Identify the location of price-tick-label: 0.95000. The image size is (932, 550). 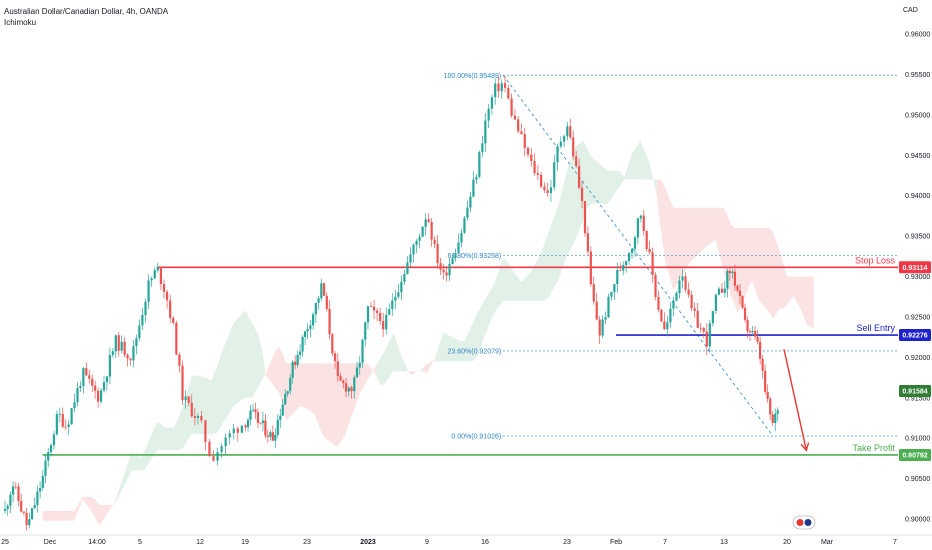
(917, 115).